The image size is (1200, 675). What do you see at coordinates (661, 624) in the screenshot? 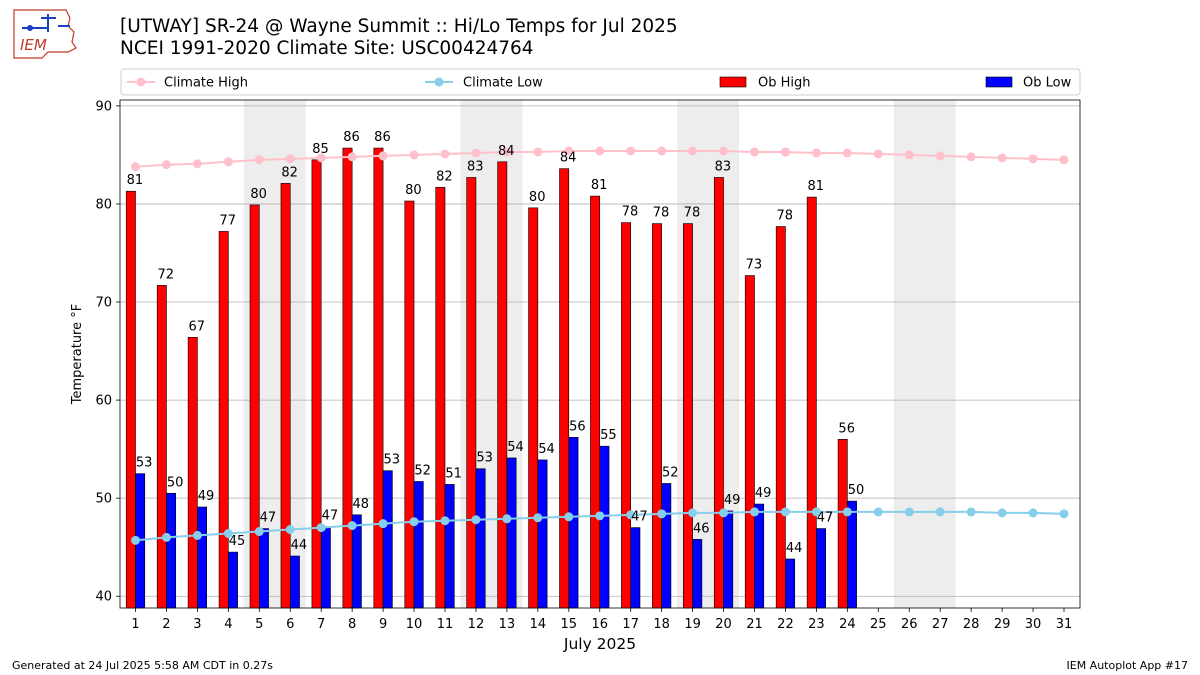
I see `x-tick-label: 18` at bounding box center [661, 624].